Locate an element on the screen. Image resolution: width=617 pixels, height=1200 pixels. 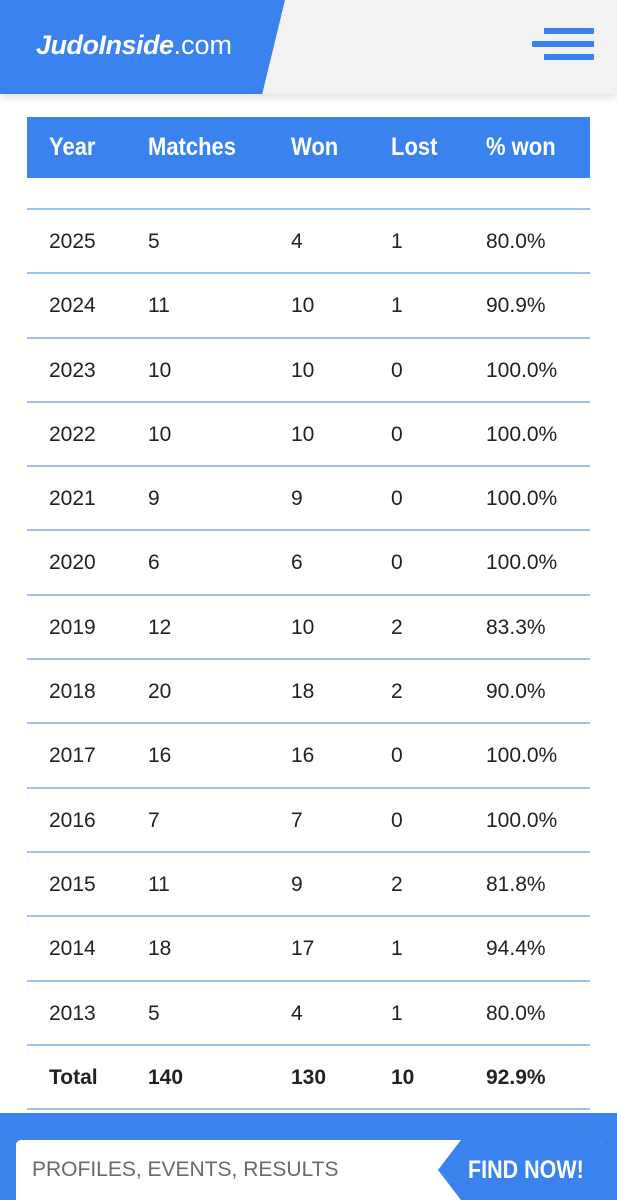
cell-year: 2024 is located at coordinates (72, 306).